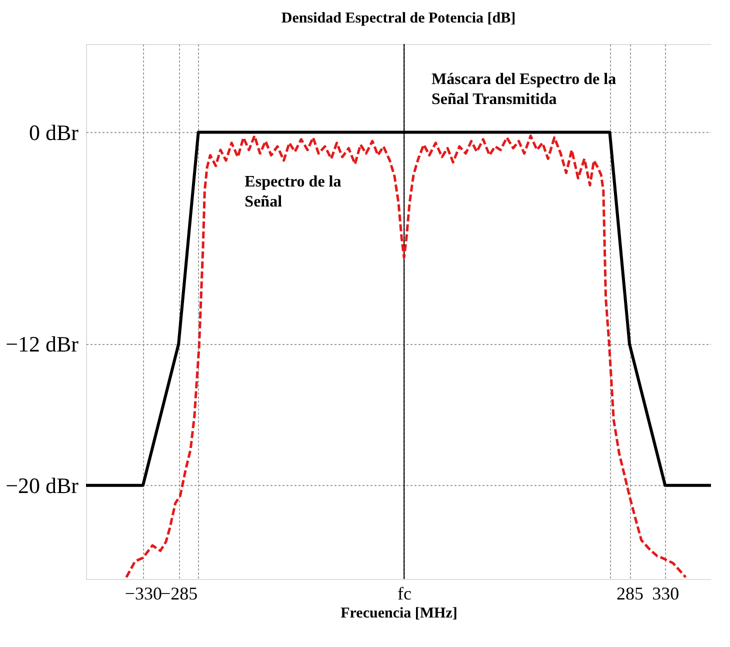 The height and width of the screenshot is (647, 730). Describe the element at coordinates (398, 18) in the screenshot. I see `chart-title: Densidad Espectral de Potencia [dB]` at that location.